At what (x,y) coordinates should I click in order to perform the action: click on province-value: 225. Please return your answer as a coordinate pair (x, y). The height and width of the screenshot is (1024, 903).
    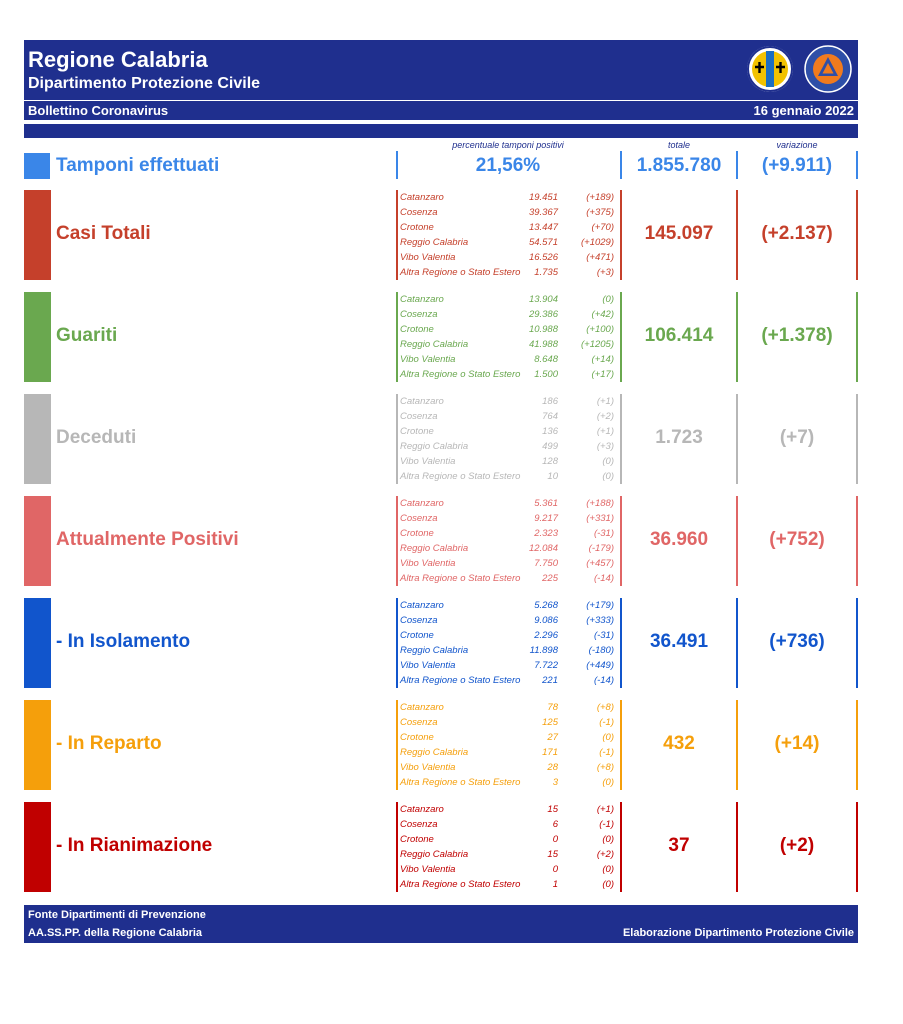
    Looking at the image, I should click on (550, 578).